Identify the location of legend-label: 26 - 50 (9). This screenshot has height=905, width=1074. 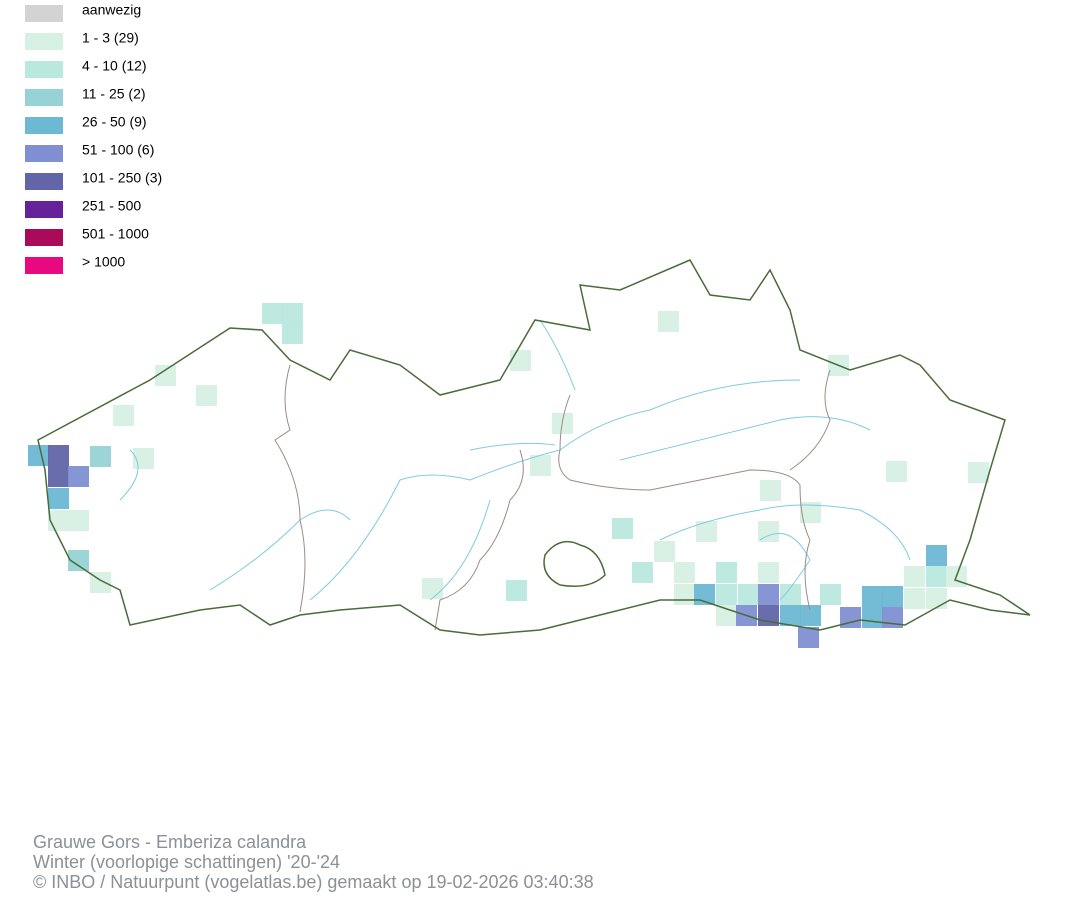
(114, 122).